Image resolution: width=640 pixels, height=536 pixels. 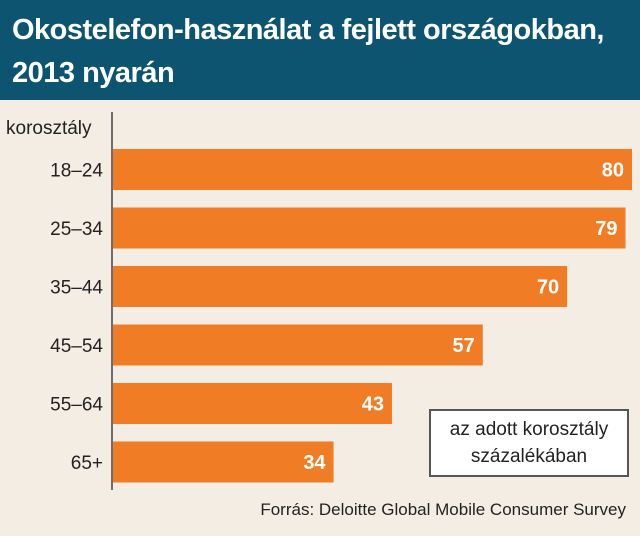 What do you see at coordinates (314, 463) in the screenshot?
I see `bar-value-label-5: 34` at bounding box center [314, 463].